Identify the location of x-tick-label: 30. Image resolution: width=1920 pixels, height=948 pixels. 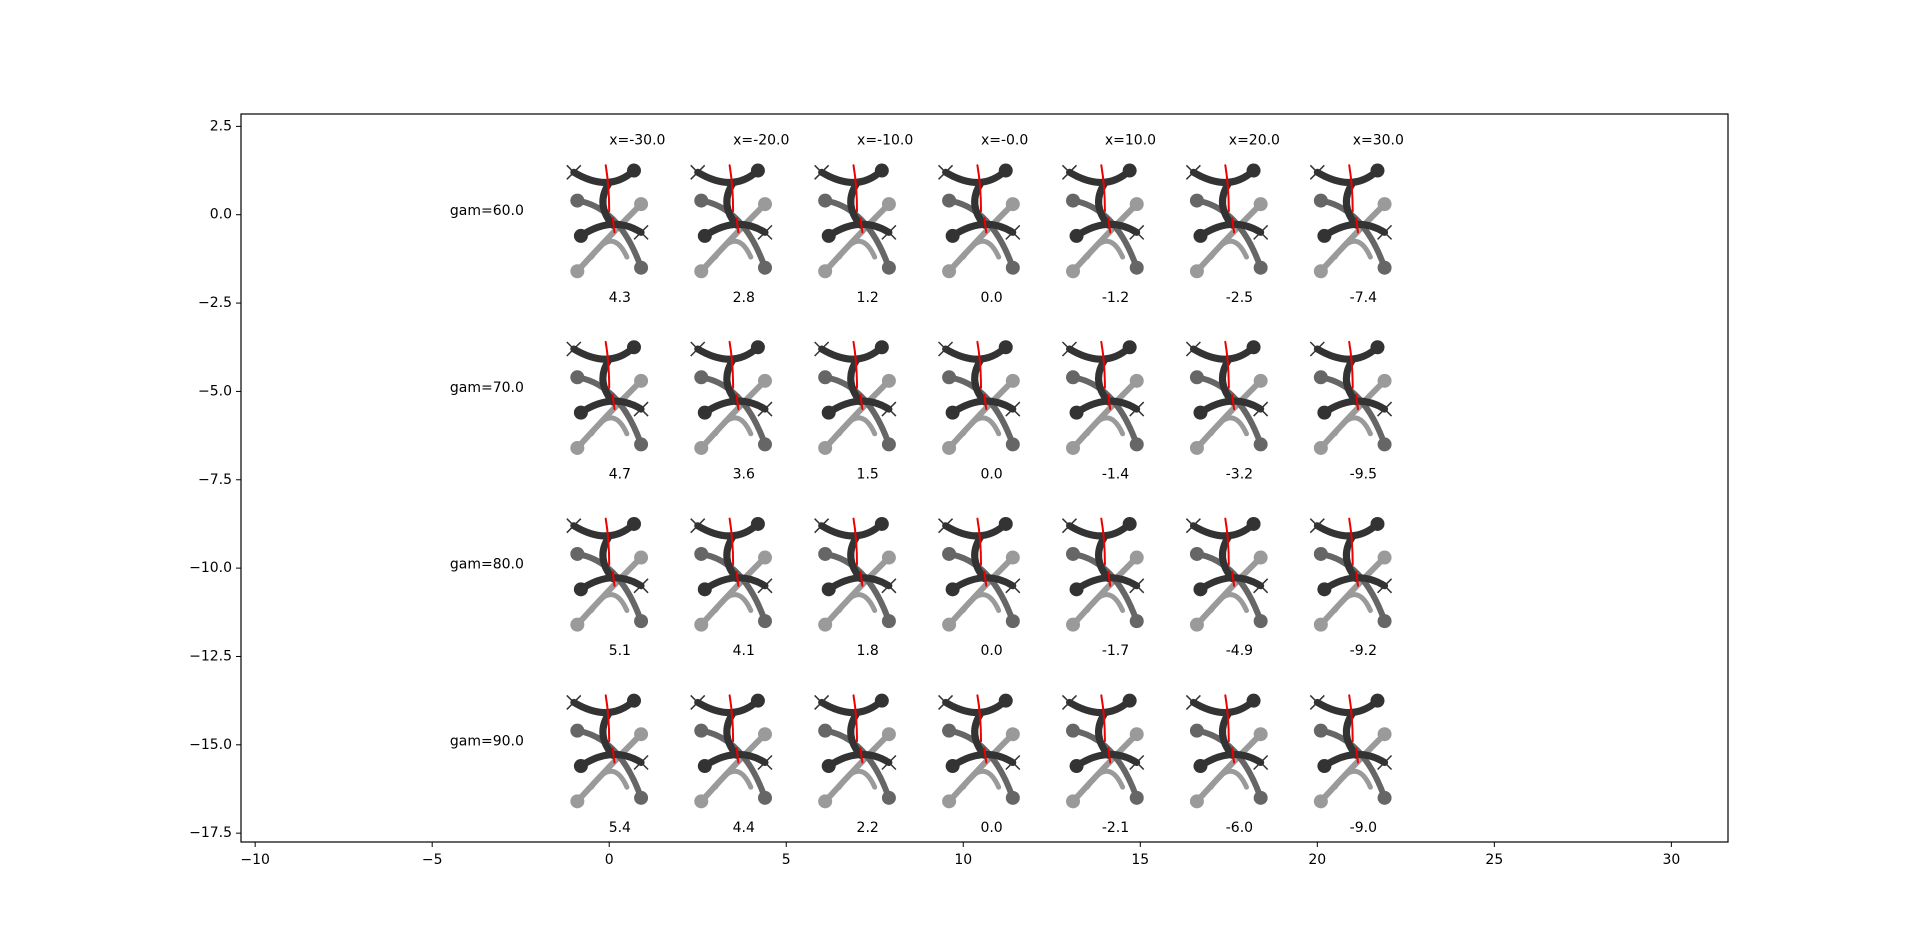
(1671, 860).